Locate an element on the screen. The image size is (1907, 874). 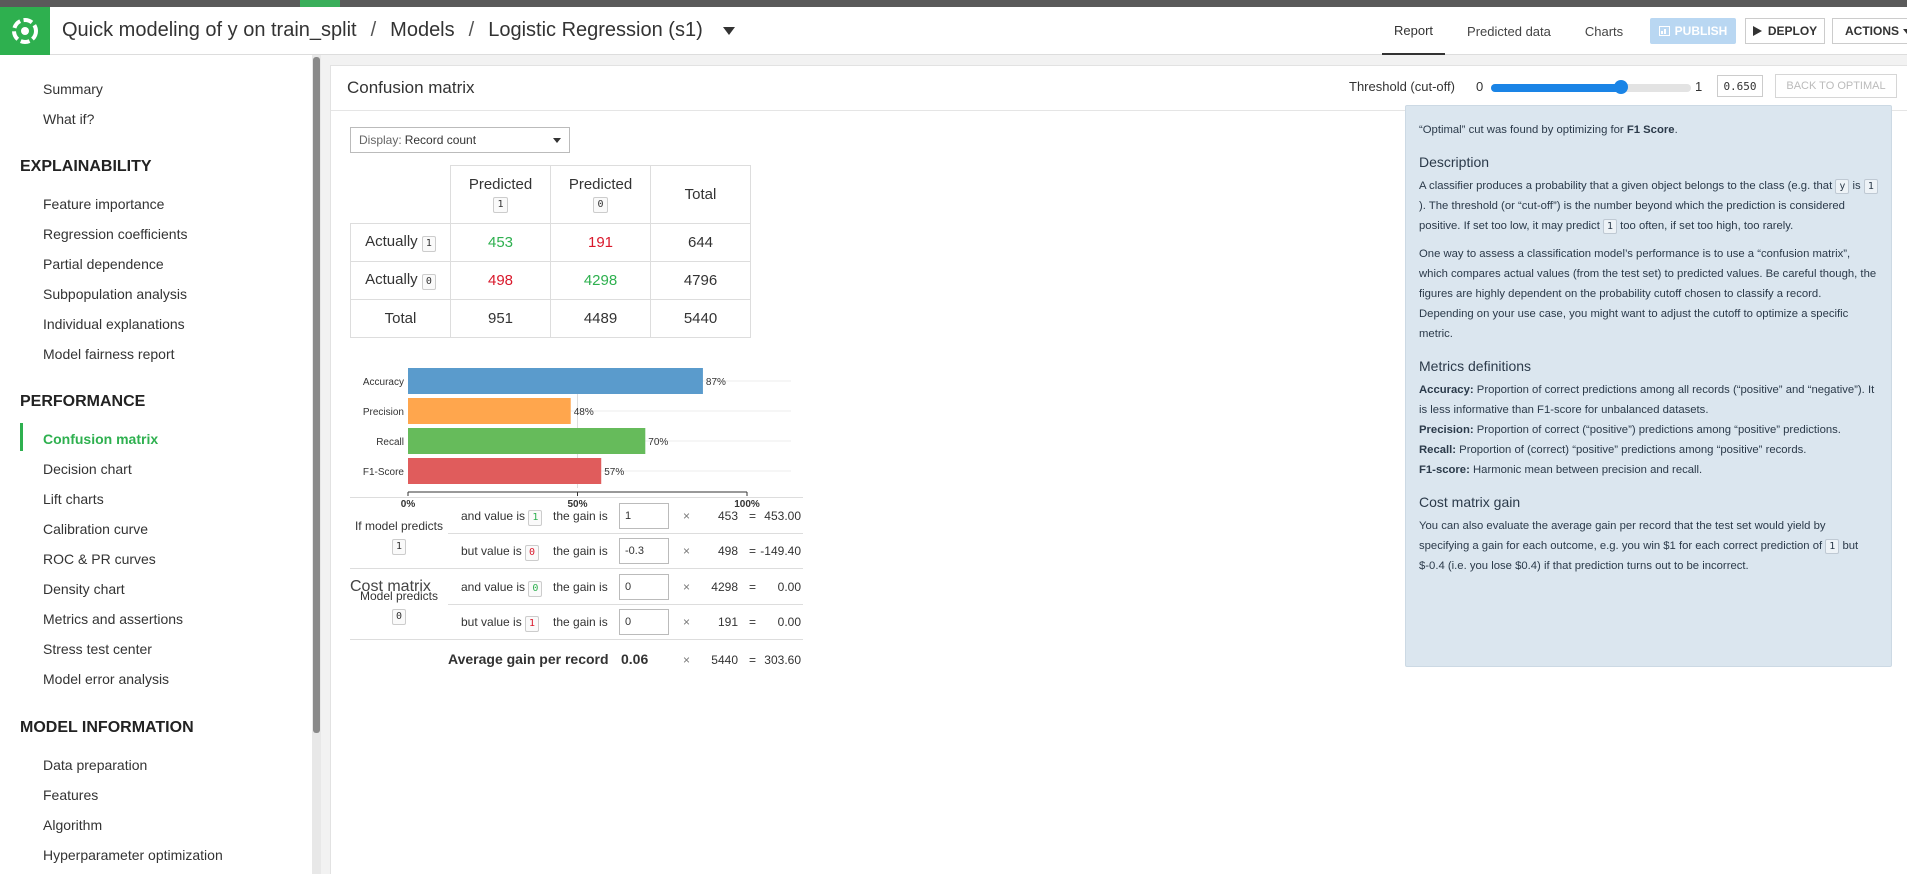
help-text: is is located at coordinates (1856, 186).